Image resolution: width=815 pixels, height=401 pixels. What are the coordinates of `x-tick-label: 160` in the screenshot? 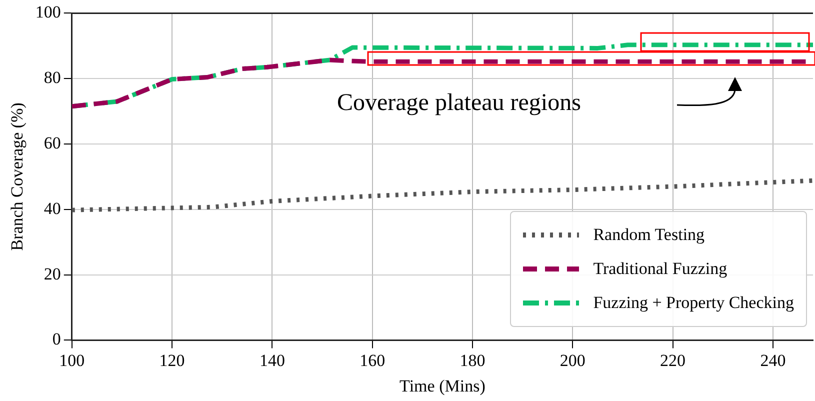 It's located at (373, 360).